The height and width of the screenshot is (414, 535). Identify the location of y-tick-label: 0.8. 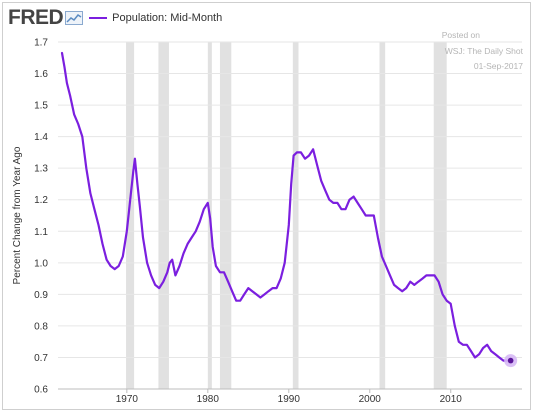
(41, 326).